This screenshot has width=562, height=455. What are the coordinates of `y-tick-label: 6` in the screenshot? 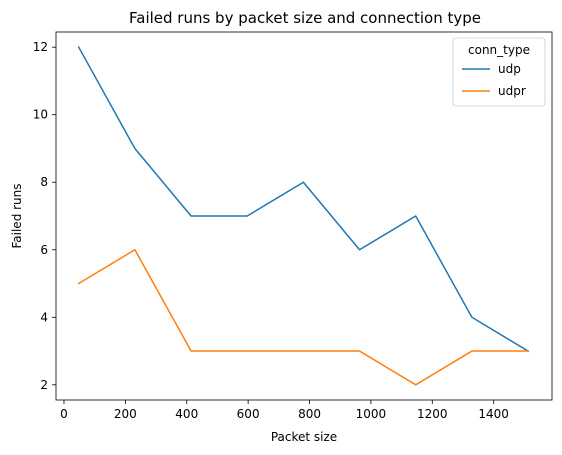 It's located at (44, 250).